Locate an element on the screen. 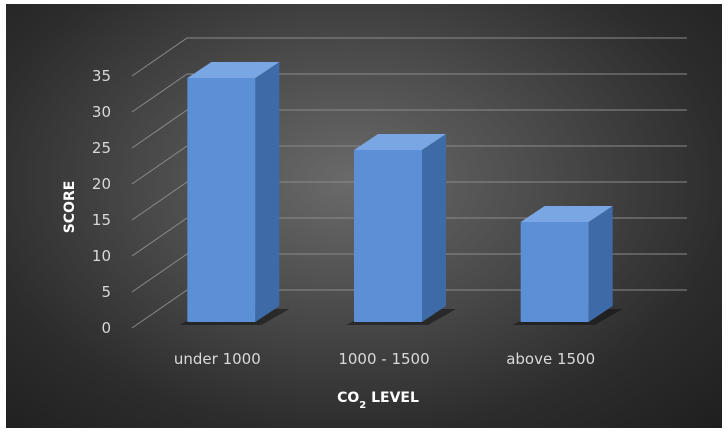 This screenshot has height=435, width=728. y-tick-label: 30 is located at coordinates (101, 112).